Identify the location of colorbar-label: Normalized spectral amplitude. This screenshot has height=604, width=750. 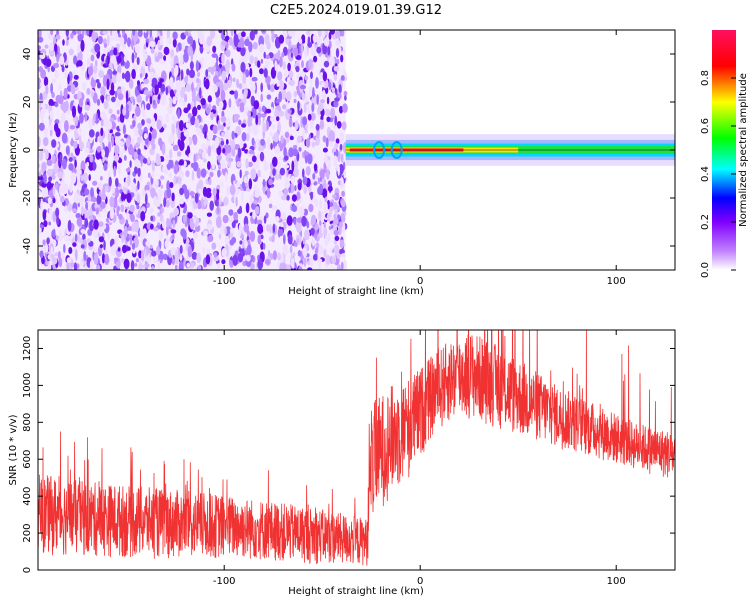
(743, 150).